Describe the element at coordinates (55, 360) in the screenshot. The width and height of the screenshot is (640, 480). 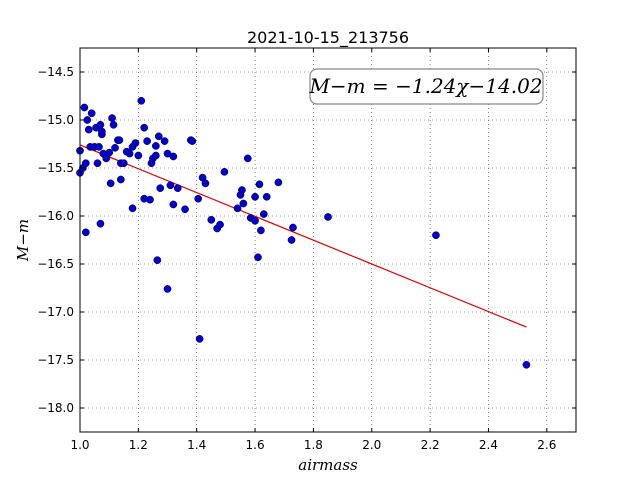
I see `y-tick-label: −17.5` at that location.